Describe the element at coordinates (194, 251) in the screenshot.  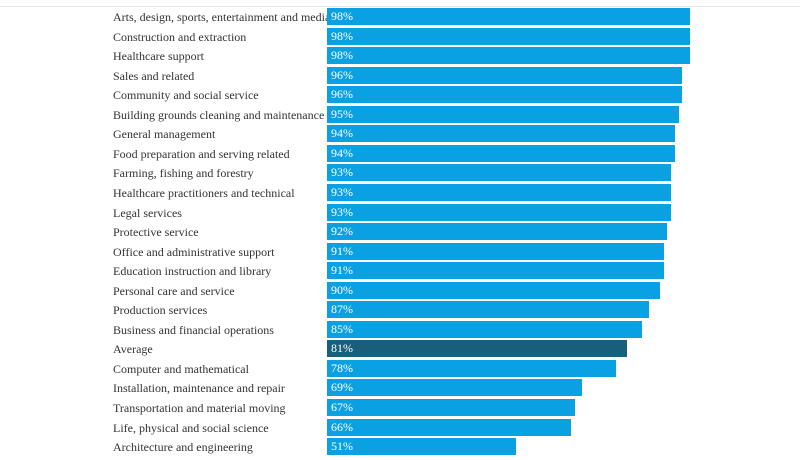
I see `category-label: Office and administrative support` at that location.